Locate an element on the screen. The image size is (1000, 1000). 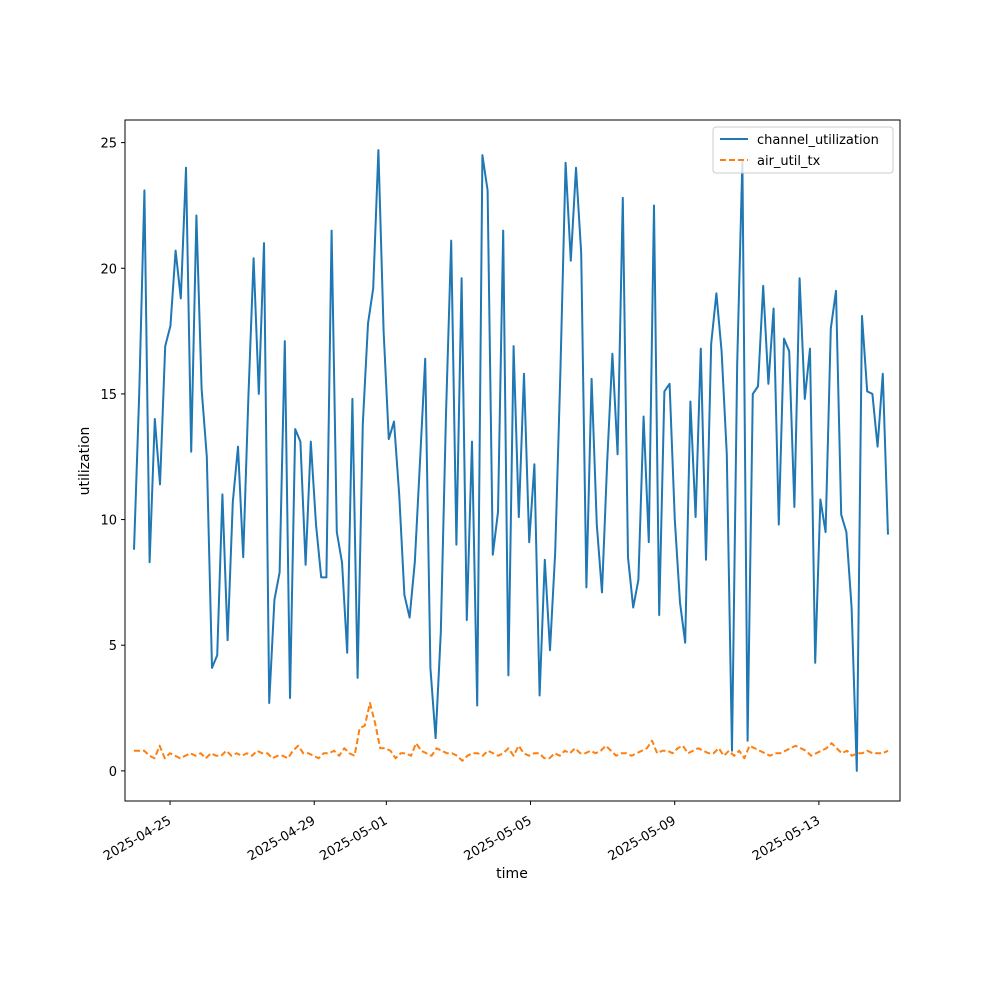
x-axis-label: time is located at coordinates (512, 874).